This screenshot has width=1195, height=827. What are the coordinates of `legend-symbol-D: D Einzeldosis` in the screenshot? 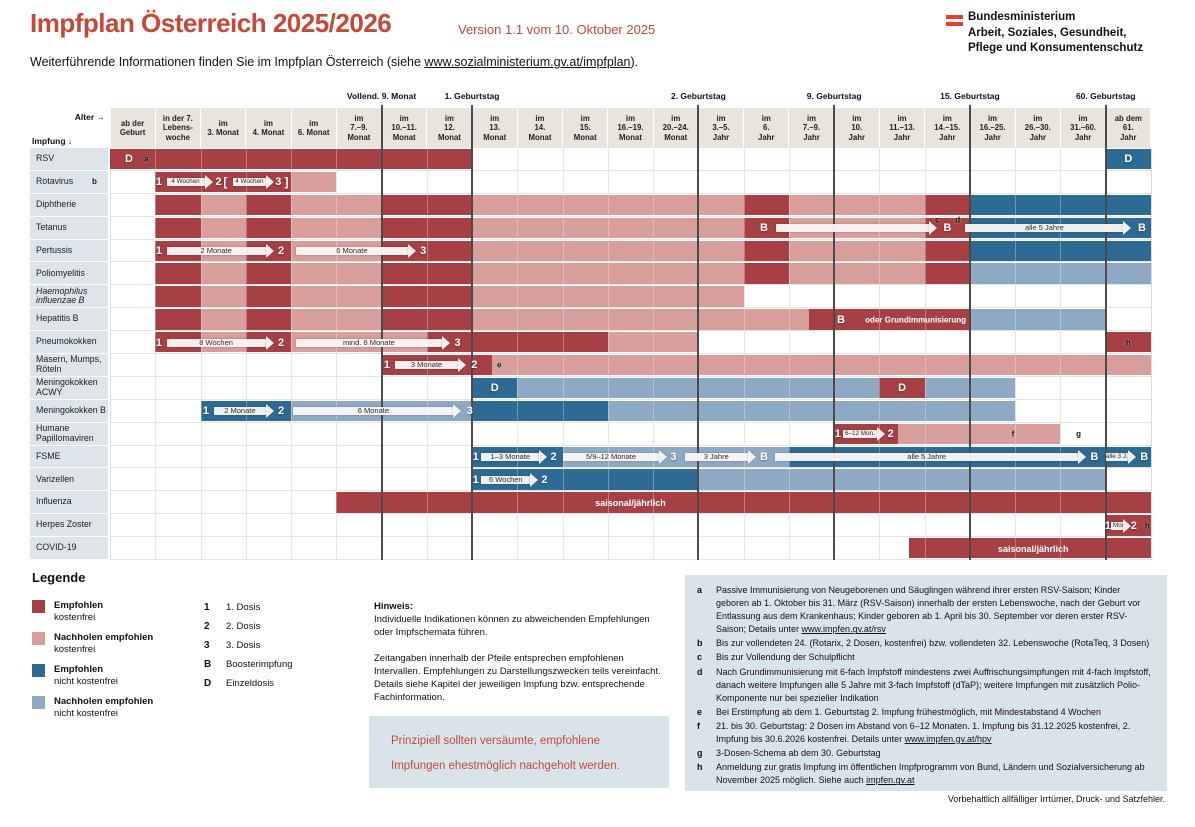 It's located at (239, 683).